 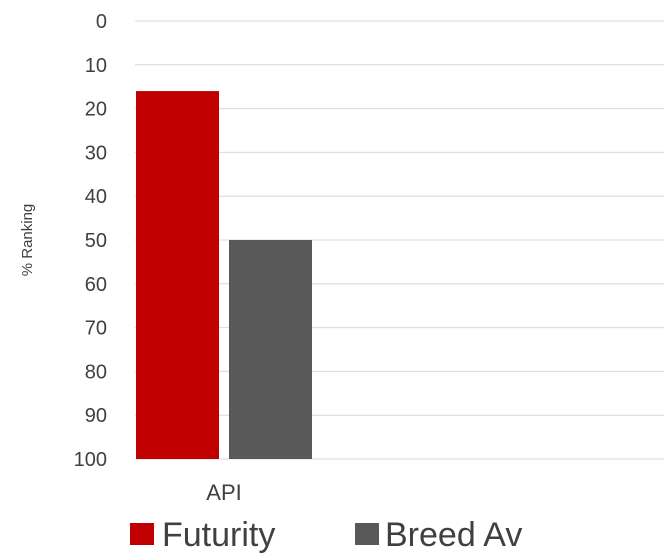 I want to click on y-axis-ticks: 0 10 20 30 40 50 60 70 80 90 100, so click(x=90, y=241).